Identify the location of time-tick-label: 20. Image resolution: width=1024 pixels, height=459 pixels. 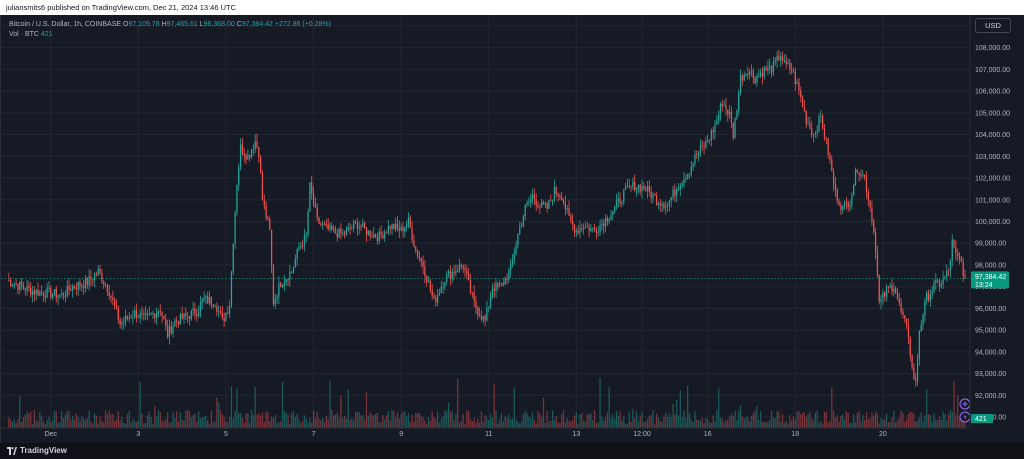
(883, 434).